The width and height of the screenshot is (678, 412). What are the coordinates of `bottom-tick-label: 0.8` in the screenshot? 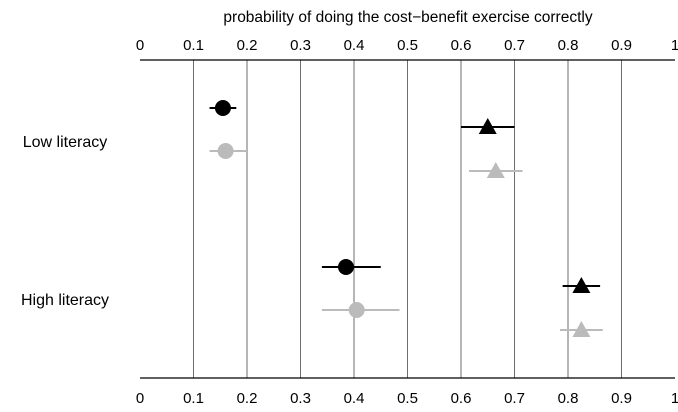 It's located at (568, 398).